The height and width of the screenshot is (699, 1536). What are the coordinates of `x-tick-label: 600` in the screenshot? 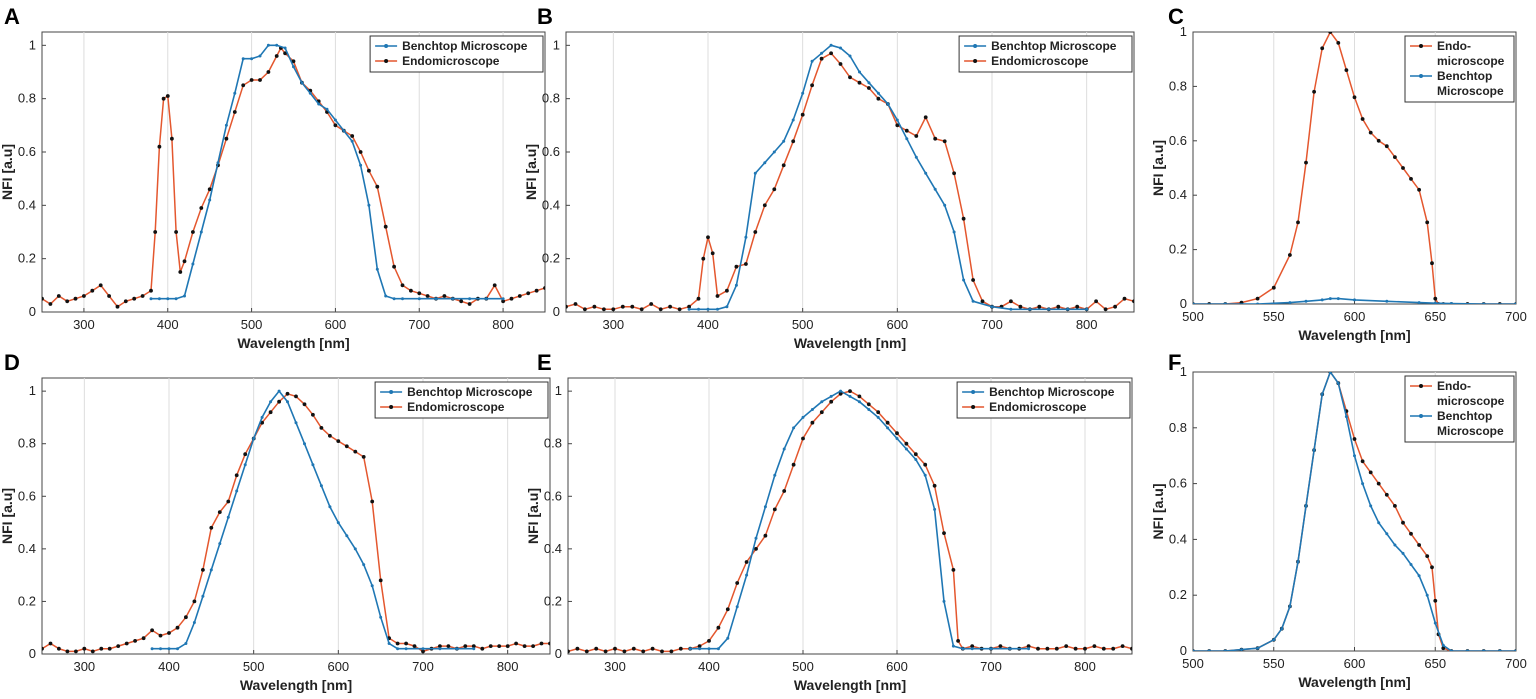 It's located at (338, 666).